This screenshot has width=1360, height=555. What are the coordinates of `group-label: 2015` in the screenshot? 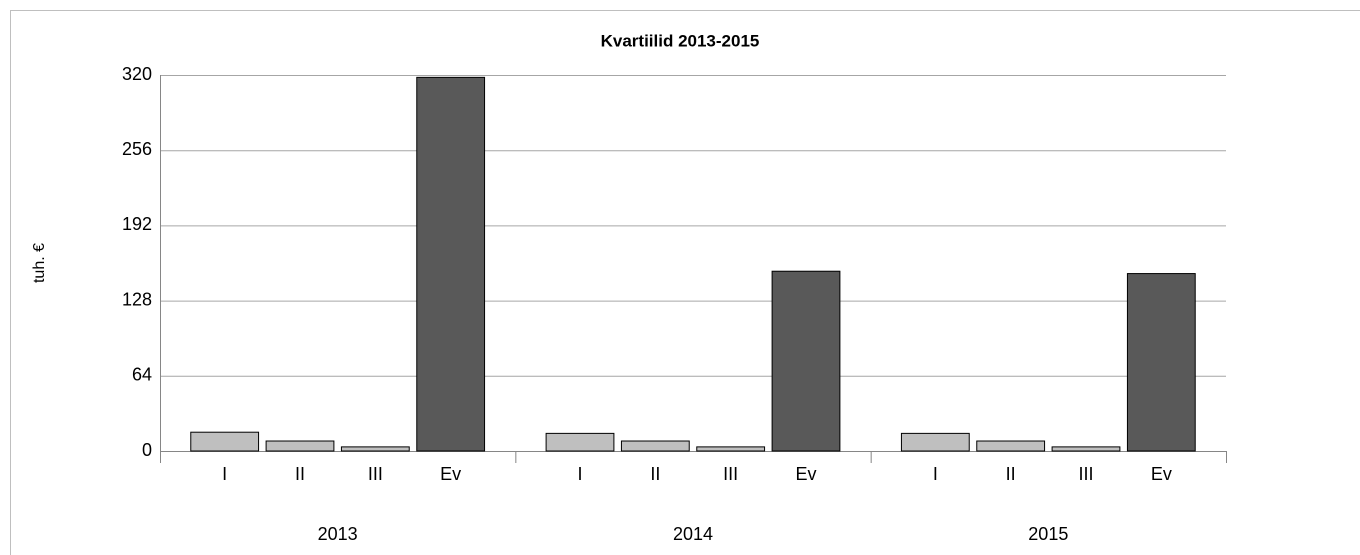 It's located at (1048, 534).